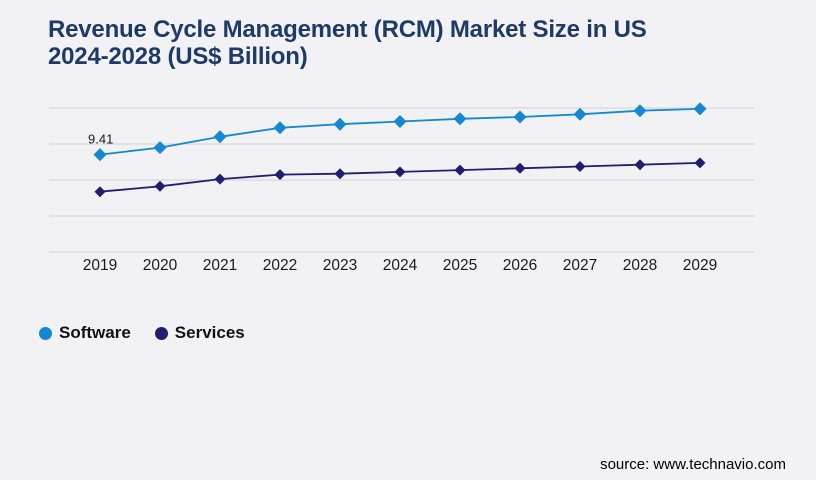  I want to click on data-point-services-2025, so click(460, 170).